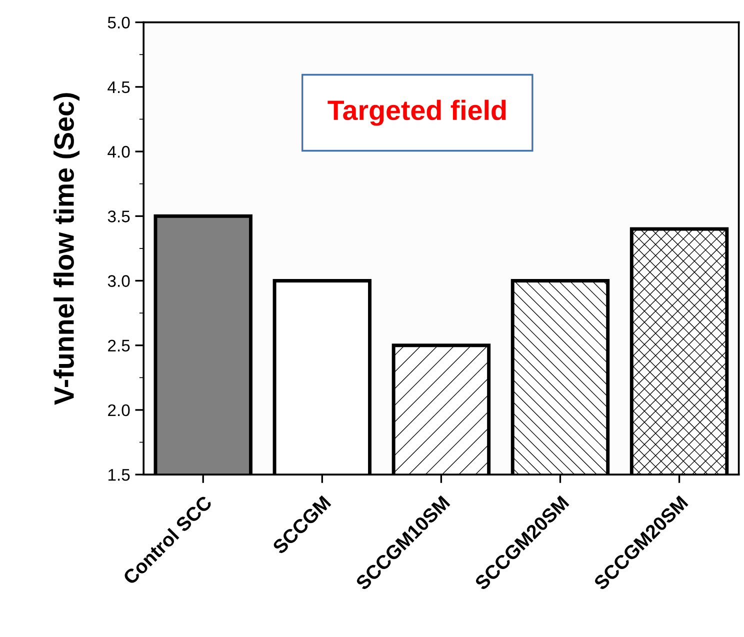 Image resolution: width=744 pixels, height=637 pixels. What do you see at coordinates (67, 249) in the screenshot?
I see `y-axis-title: V-funnel flow time (Sec)` at bounding box center [67, 249].